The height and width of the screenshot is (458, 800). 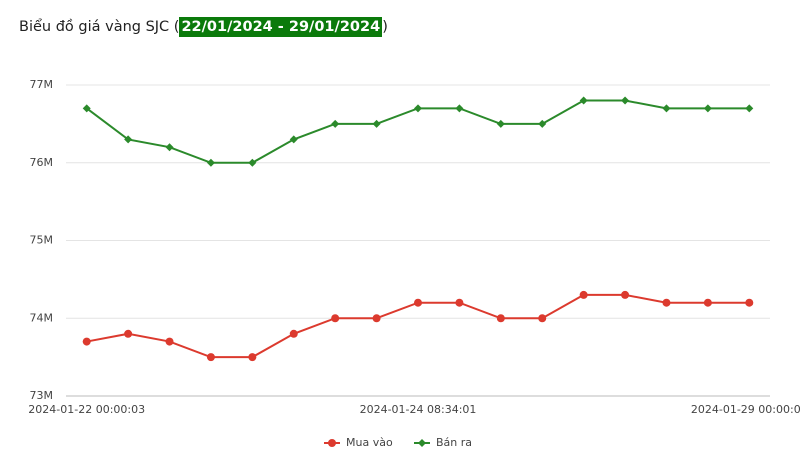 I want to click on y-tick-label: 77M, so click(x=42, y=84).